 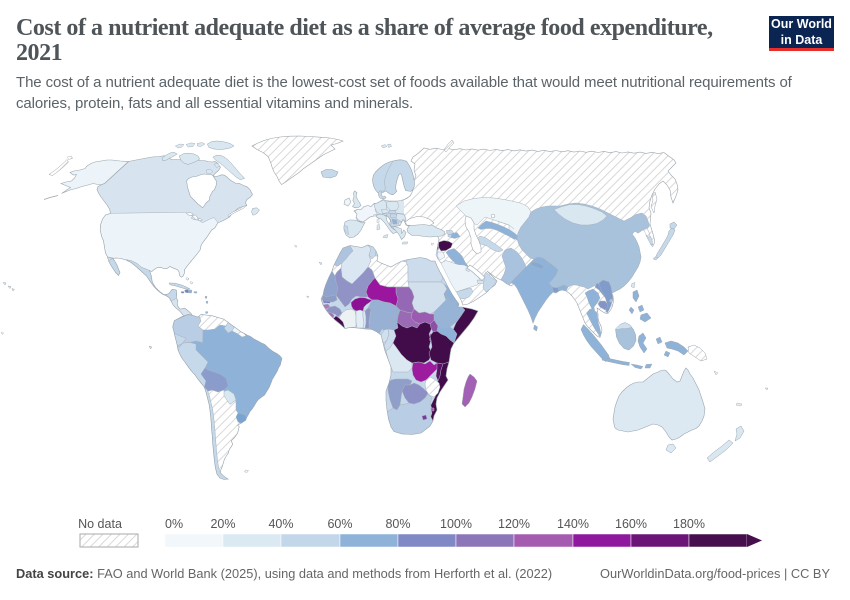 What do you see at coordinates (339, 524) in the screenshot?
I see `svg-text: 60%` at bounding box center [339, 524].